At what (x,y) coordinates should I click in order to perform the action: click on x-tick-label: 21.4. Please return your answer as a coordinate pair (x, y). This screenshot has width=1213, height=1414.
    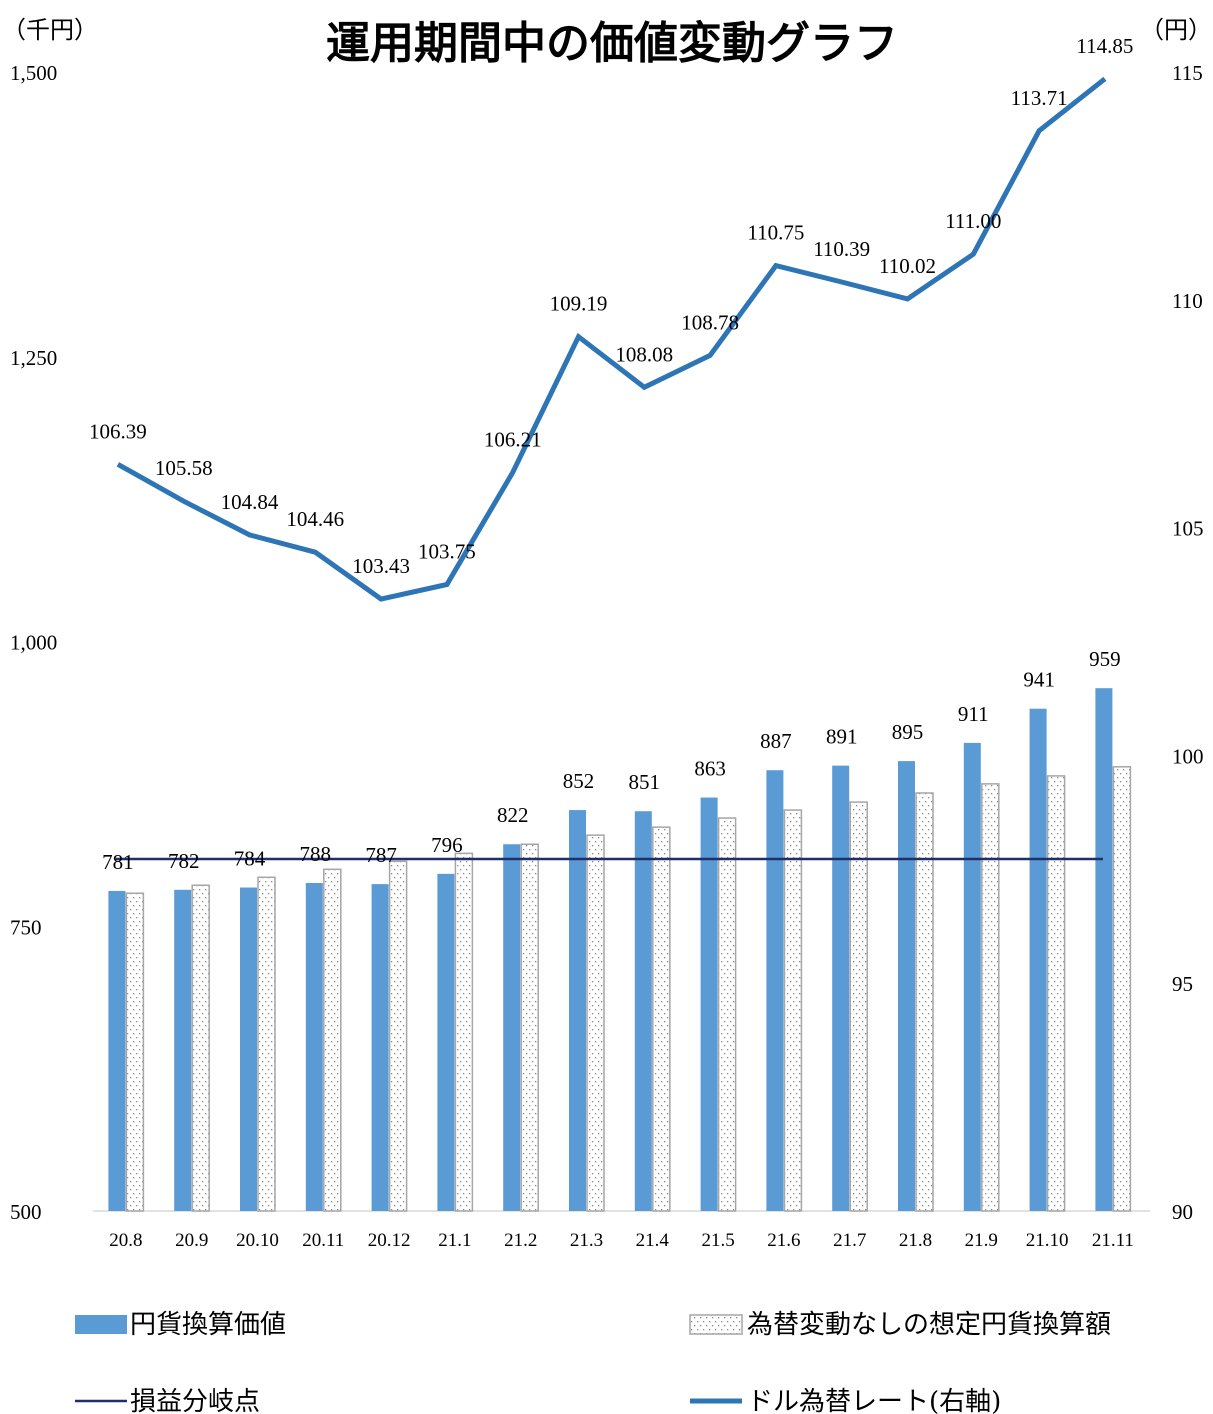
    Looking at the image, I should click on (653, 1240).